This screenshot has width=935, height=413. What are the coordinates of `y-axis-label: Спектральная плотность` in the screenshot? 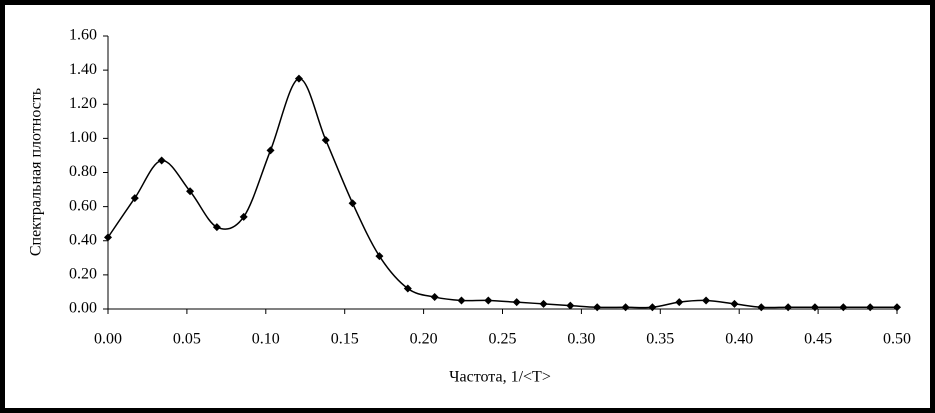 It's located at (36, 172).